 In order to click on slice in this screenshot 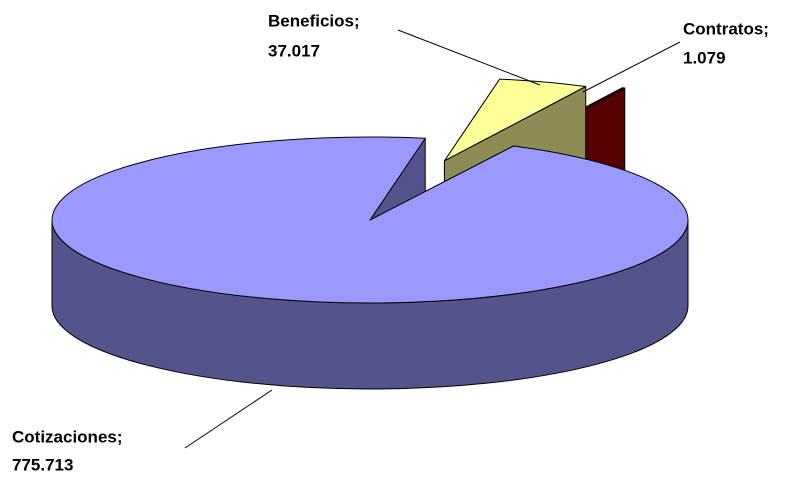, I will do `click(515, 120)`.